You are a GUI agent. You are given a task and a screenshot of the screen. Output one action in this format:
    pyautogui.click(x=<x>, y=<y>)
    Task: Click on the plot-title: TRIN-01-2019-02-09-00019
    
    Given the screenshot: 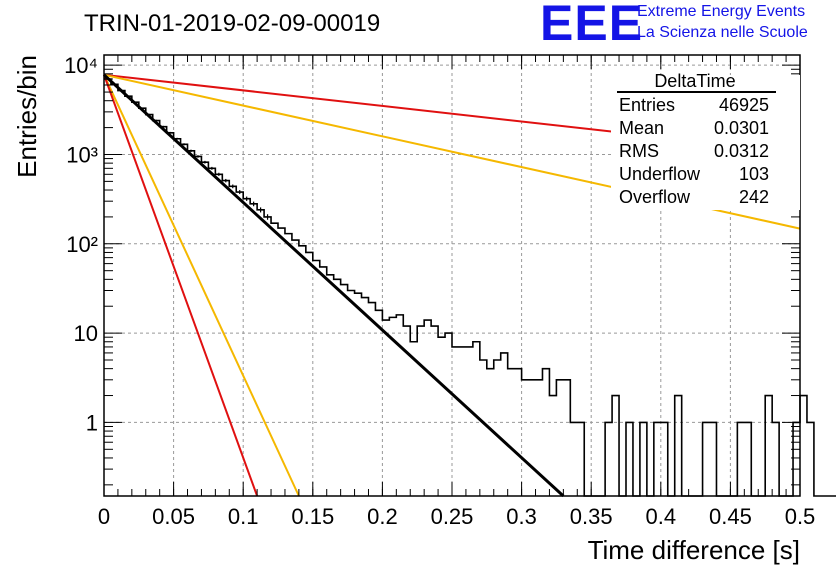 What is the action you would take?
    pyautogui.click(x=232, y=23)
    